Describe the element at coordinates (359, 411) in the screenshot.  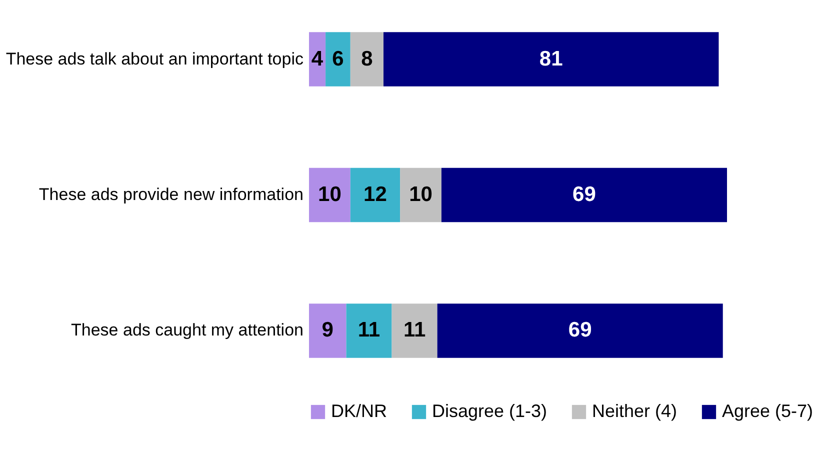
I see `legend-label: DK/NR` at that location.